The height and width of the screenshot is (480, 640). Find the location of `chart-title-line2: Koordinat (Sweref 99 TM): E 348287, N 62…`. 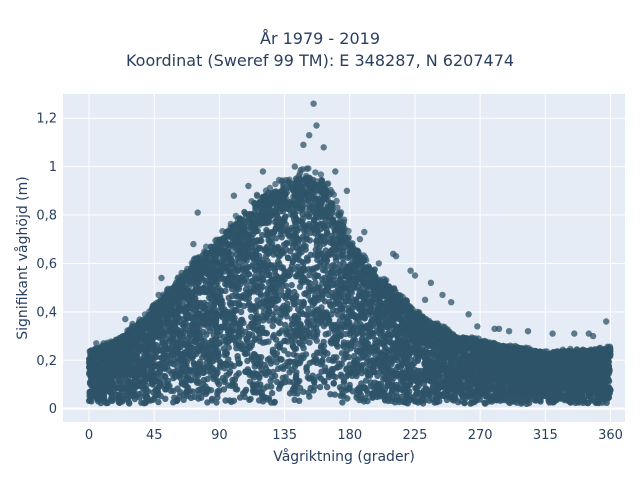

chart-title-line2: Koordinat (Sweref 99 TM): E 348287, N 62… is located at coordinates (320, 60).